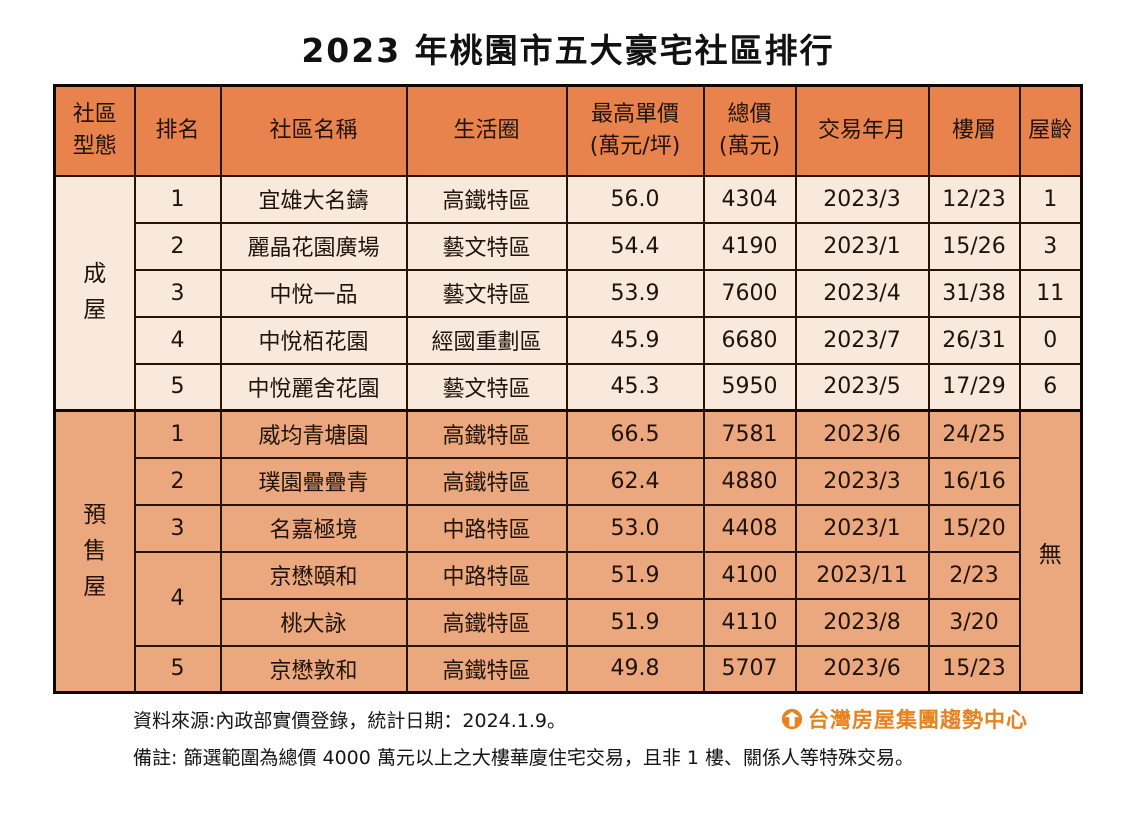 The width and height of the screenshot is (1136, 818). Describe the element at coordinates (862, 575) in the screenshot. I see `transaction-date-cell: 2023/11` at that location.